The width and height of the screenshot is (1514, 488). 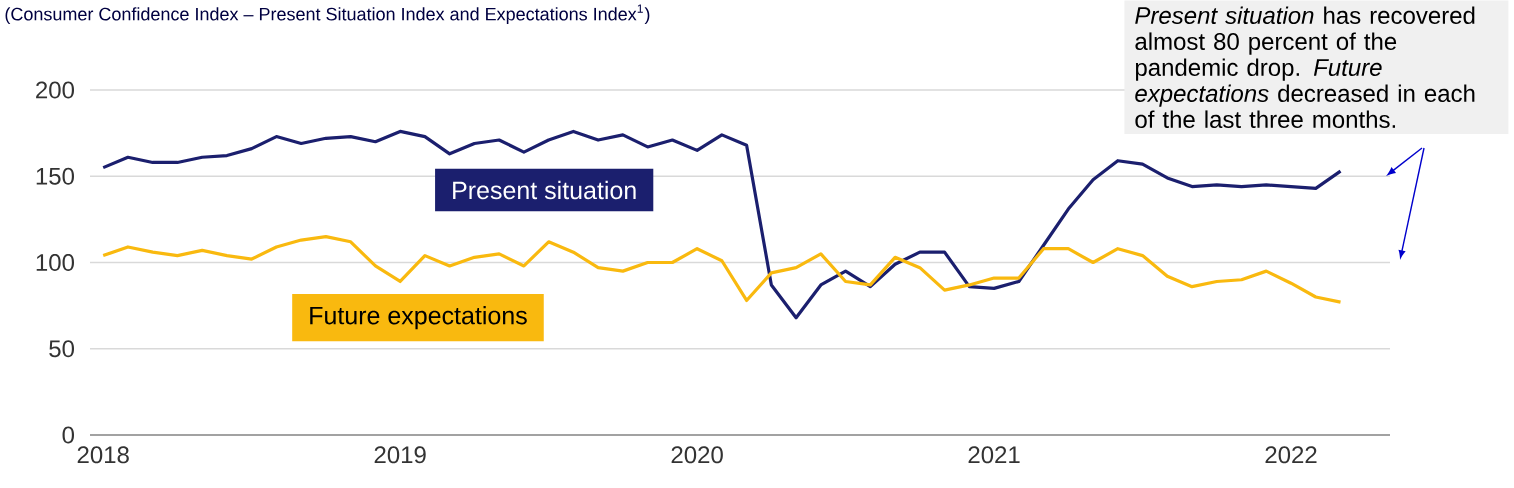 I want to click on chart-subtitle: (Consumer Confidence Index – Present Situation Index and Expectations Index$^{1}$), so click(x=327, y=14).